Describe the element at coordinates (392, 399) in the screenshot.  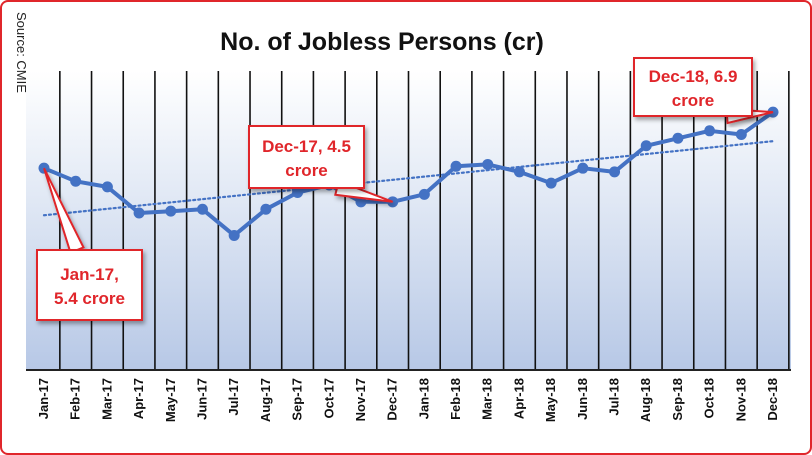
I see `tick-label-dec-17: Dec-17` at that location.